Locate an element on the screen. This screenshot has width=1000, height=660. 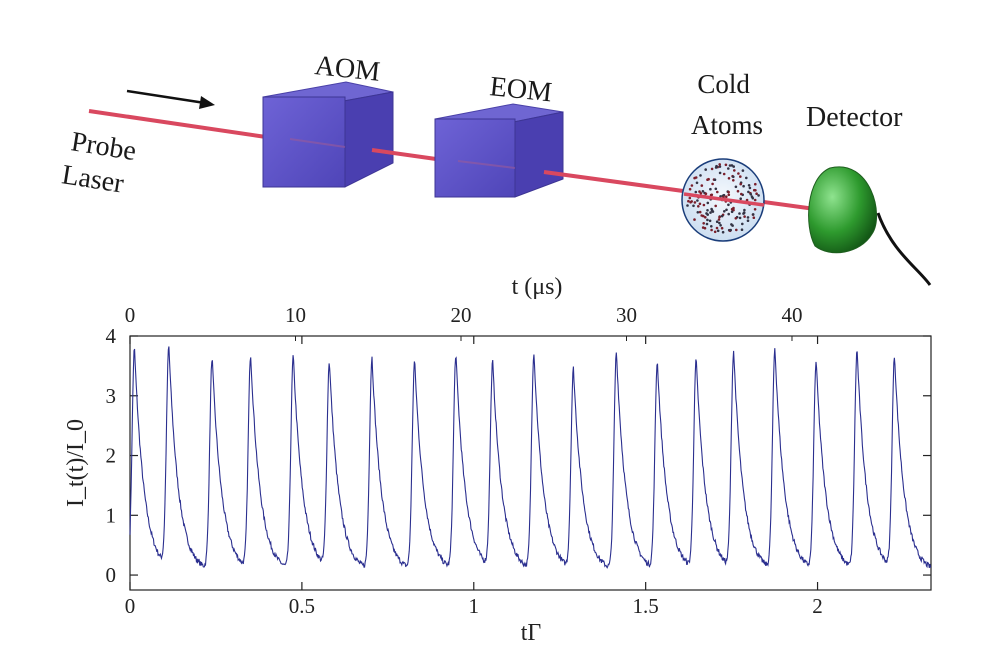
x-tick-label: 0 is located at coordinates (130, 606).